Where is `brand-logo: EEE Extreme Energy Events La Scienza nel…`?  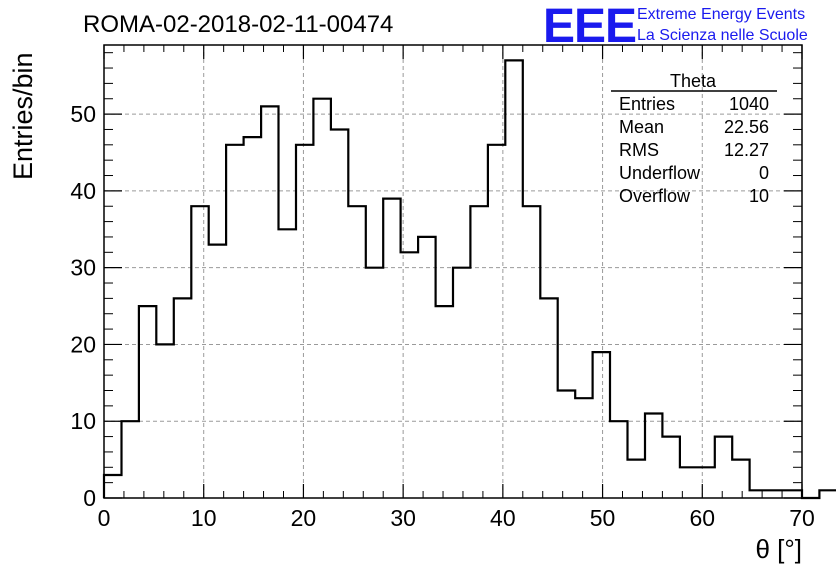
brand-logo: EEE Extreme Energy Events La Scienza nel… is located at coordinates (675, 26).